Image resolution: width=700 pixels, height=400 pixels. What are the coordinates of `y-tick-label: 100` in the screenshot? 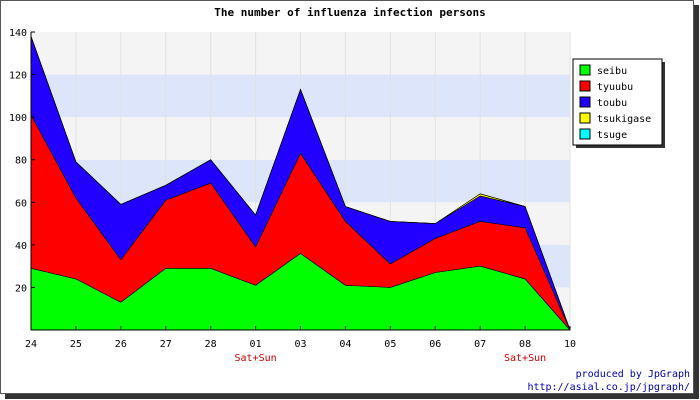 It's located at (18, 118).